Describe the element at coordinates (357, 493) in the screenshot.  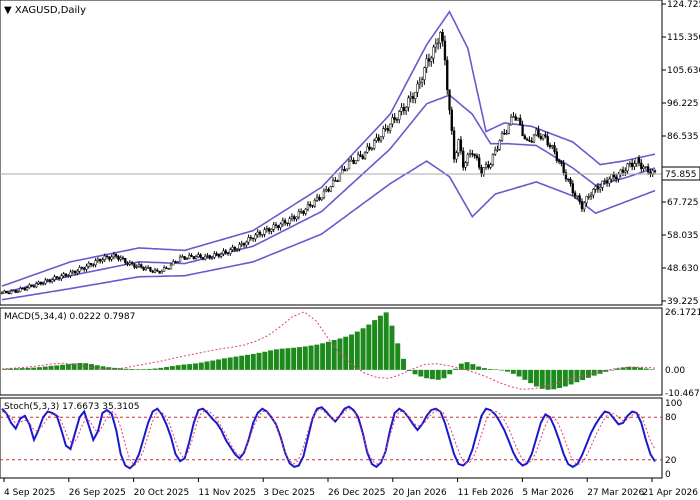
I see `date-tick-label: 26 Dec 2025` at that location.